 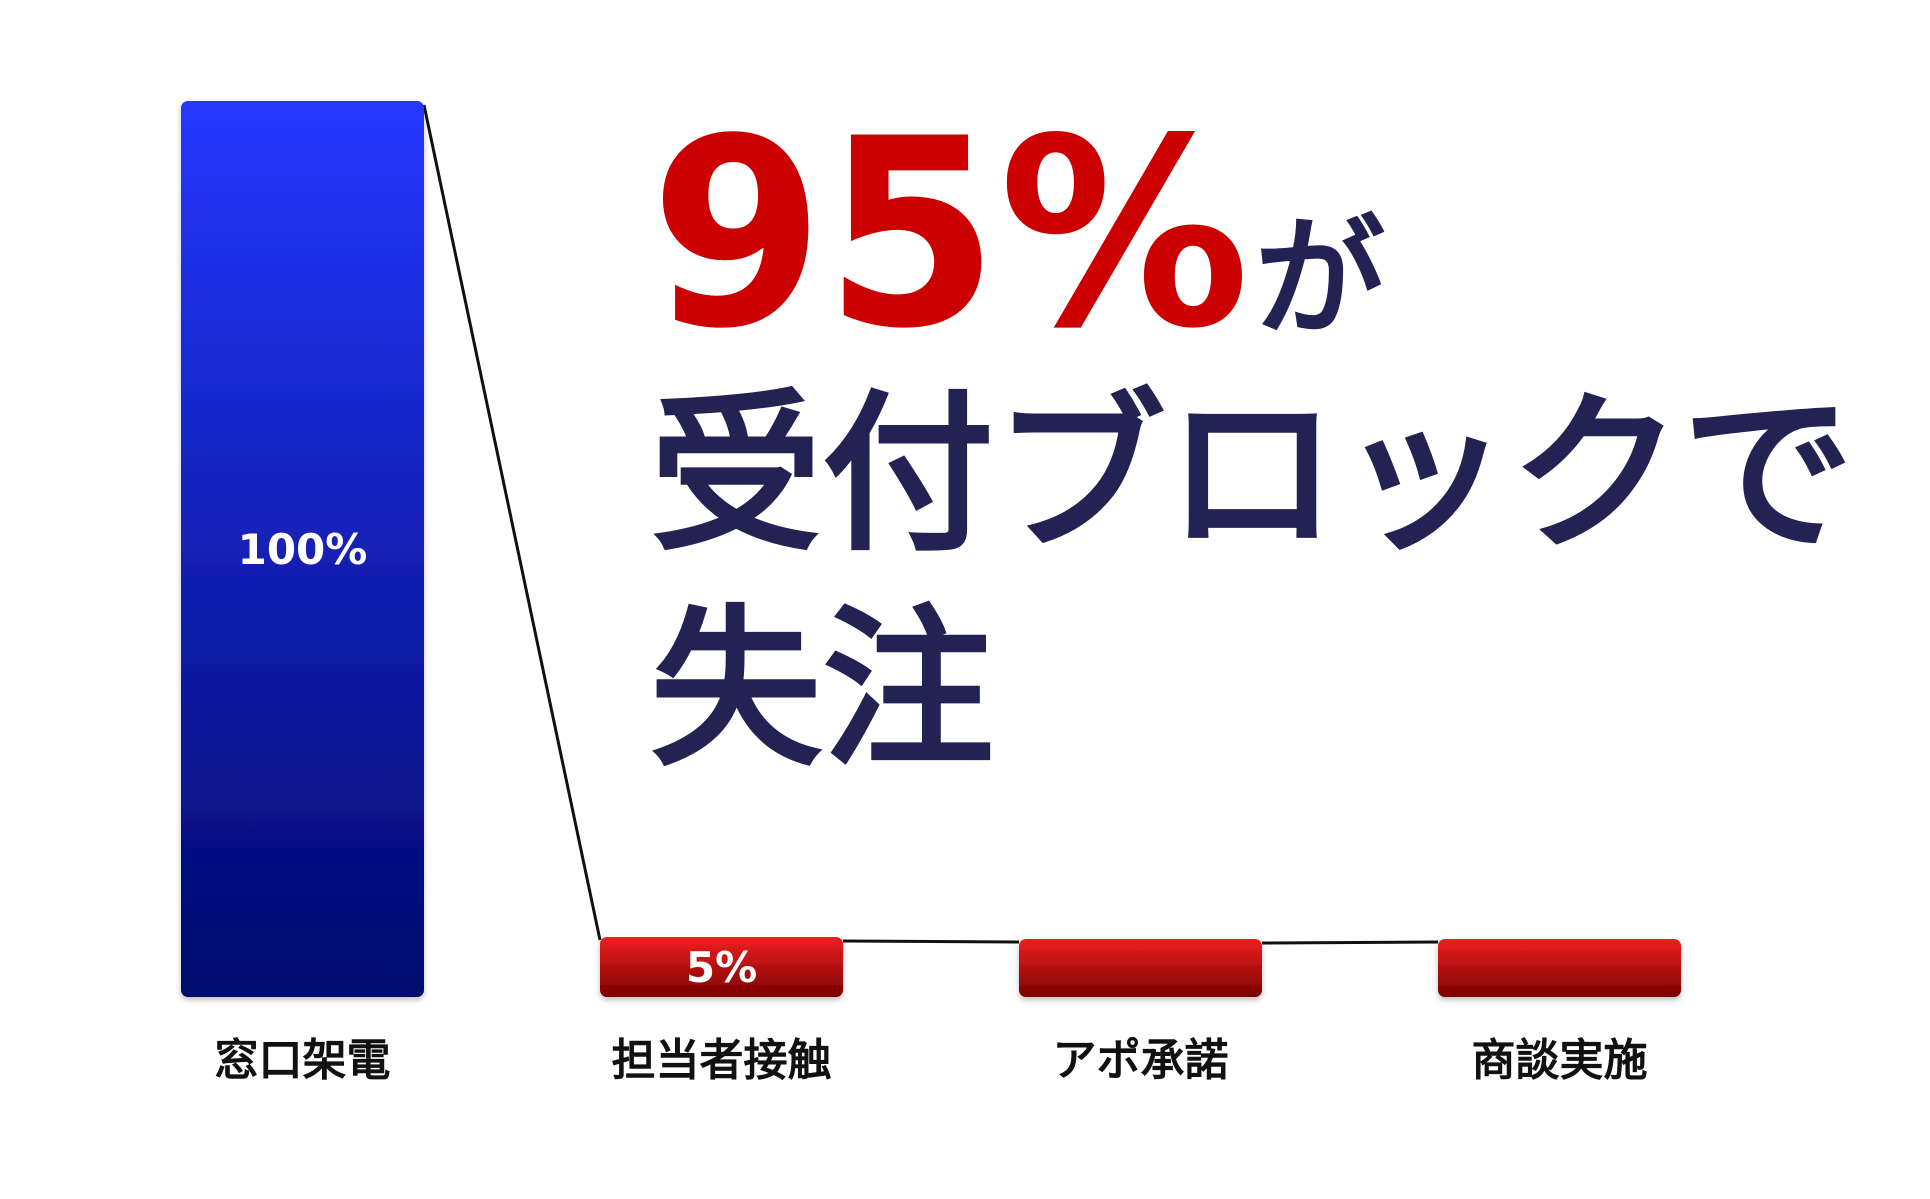 I want to click on headline-particle: が, so click(x=1320, y=278).